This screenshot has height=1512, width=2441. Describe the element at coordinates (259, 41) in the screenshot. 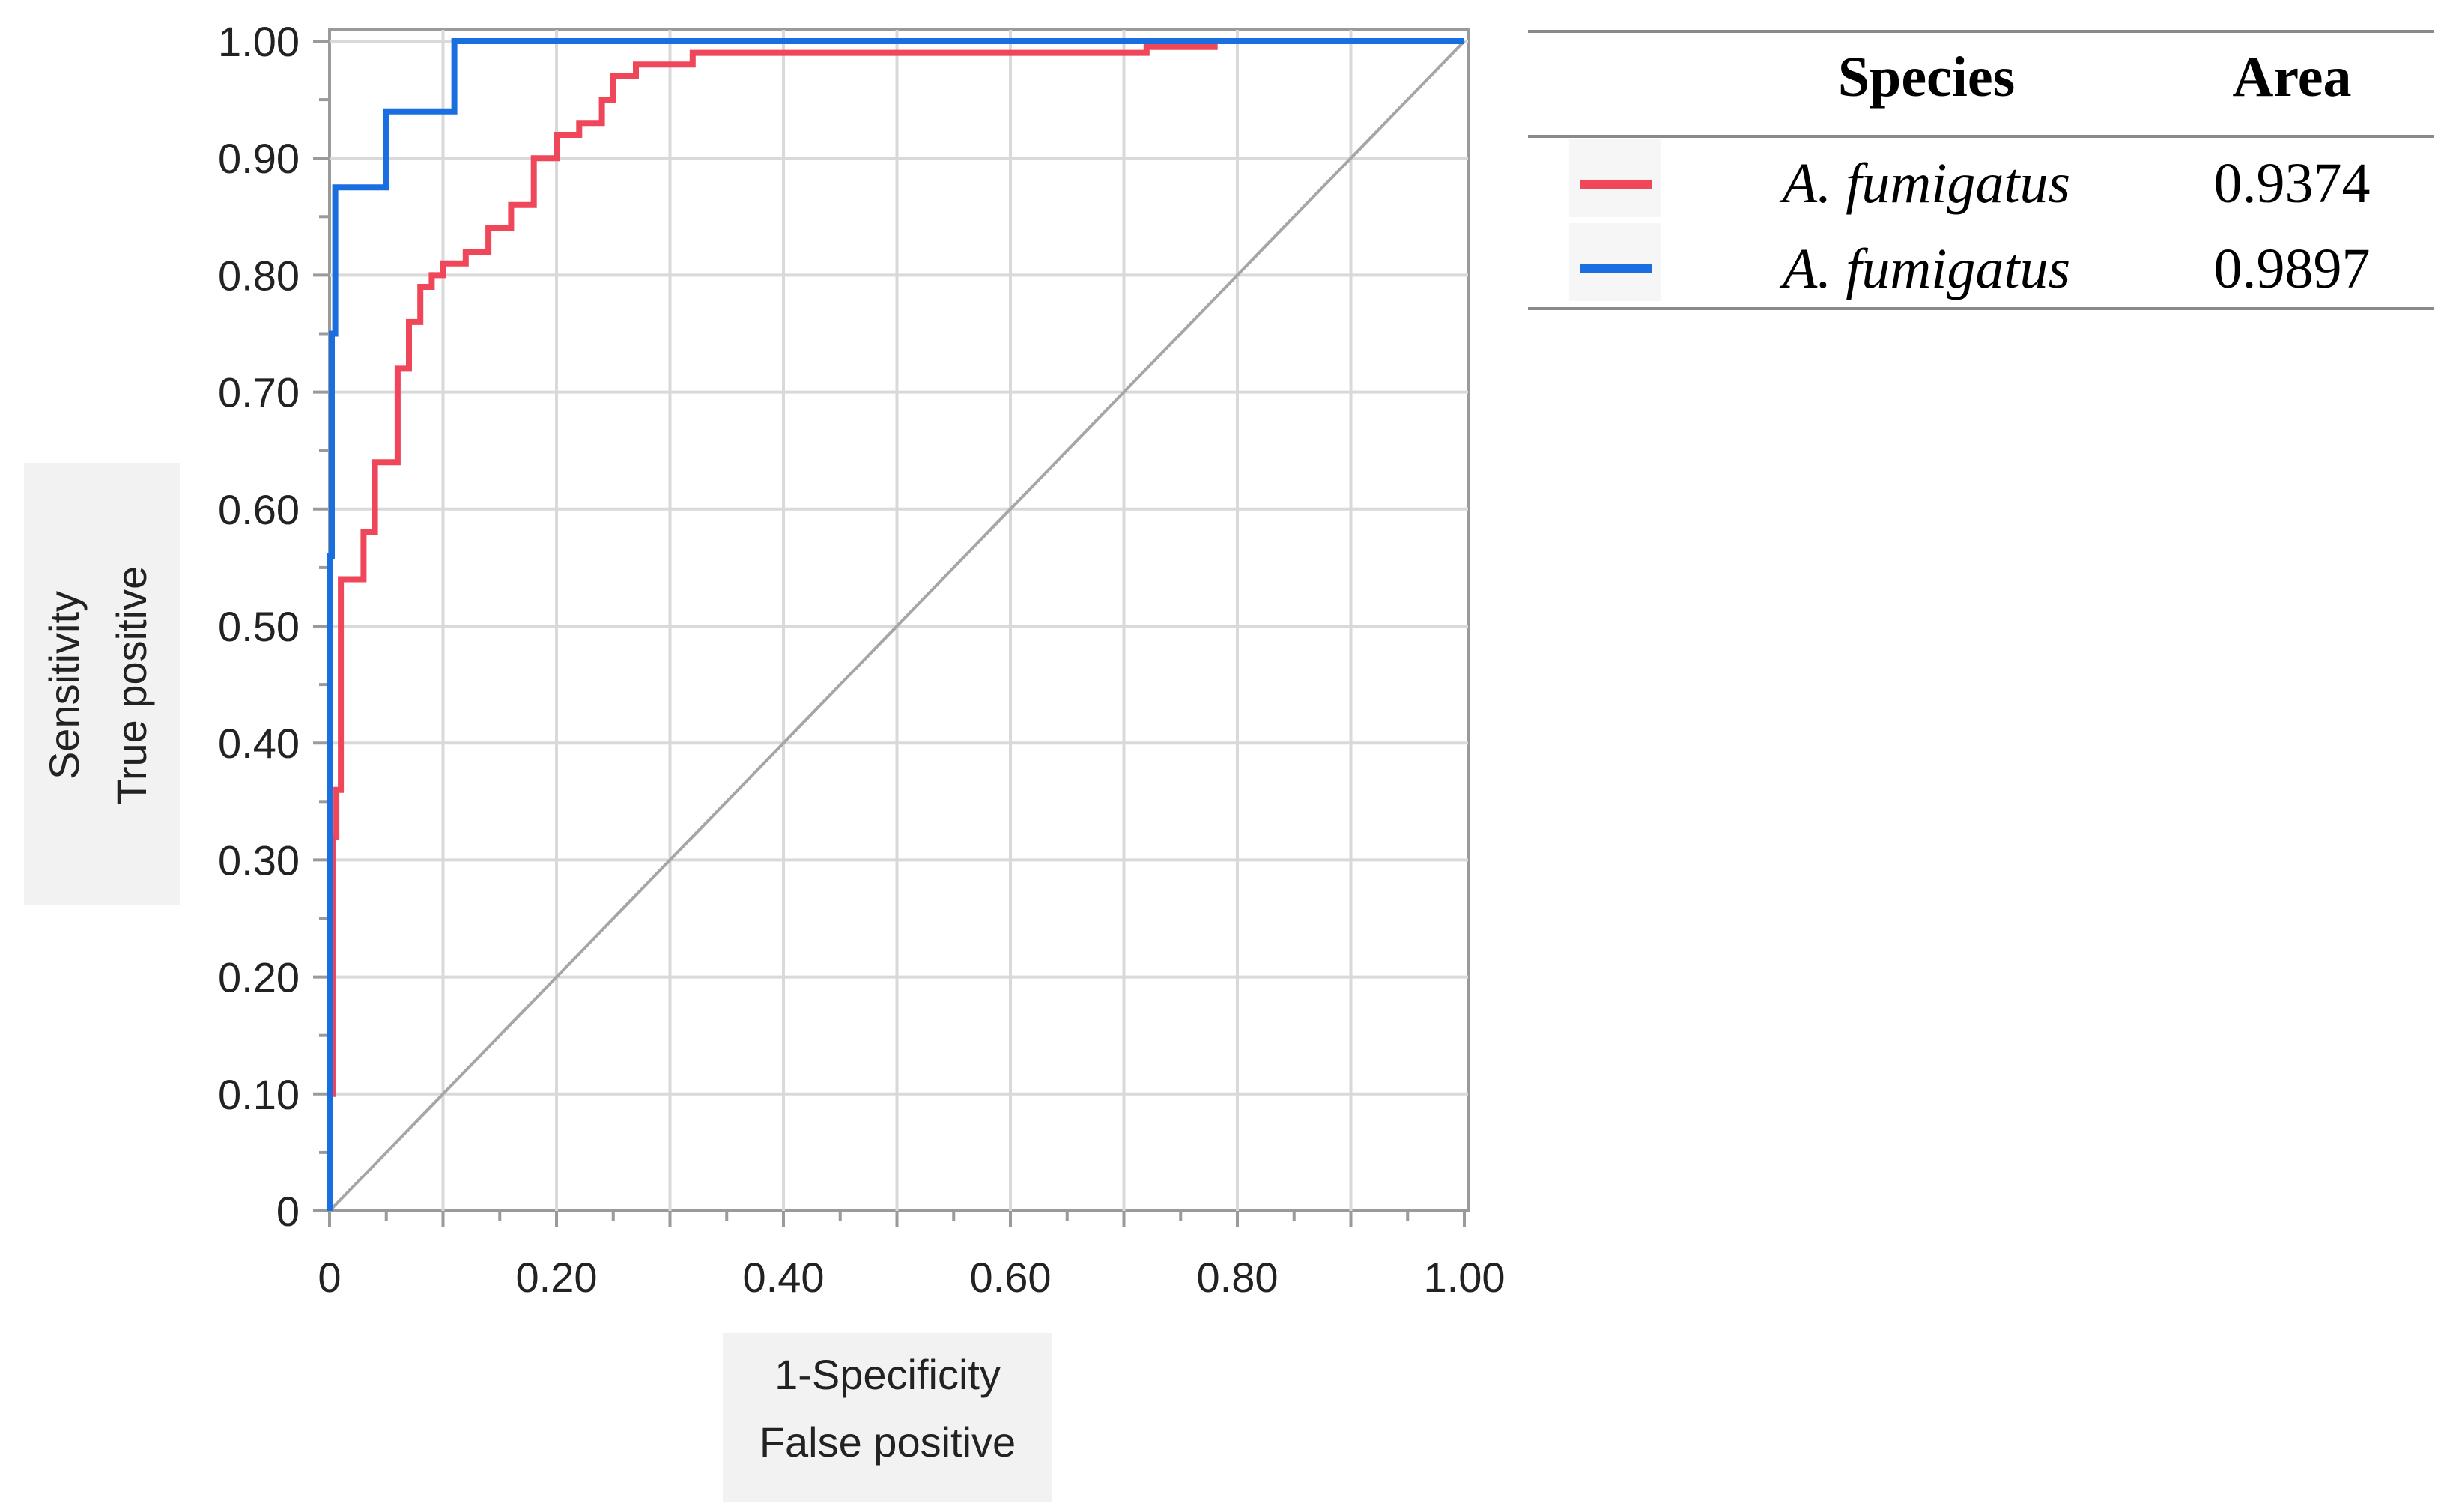

I see `y-tick-label: 1.00` at that location.